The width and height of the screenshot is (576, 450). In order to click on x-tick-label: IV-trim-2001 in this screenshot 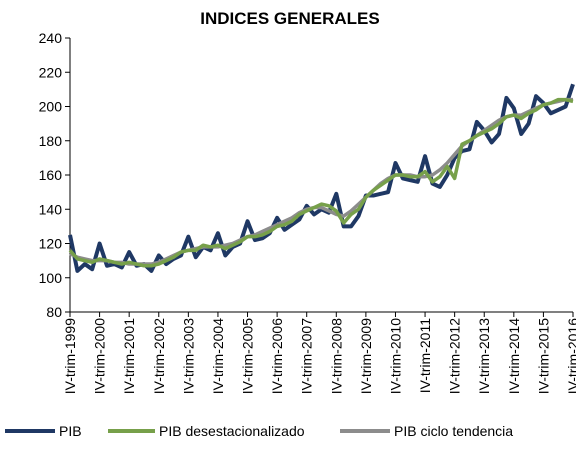, I will do `click(129, 356)`.